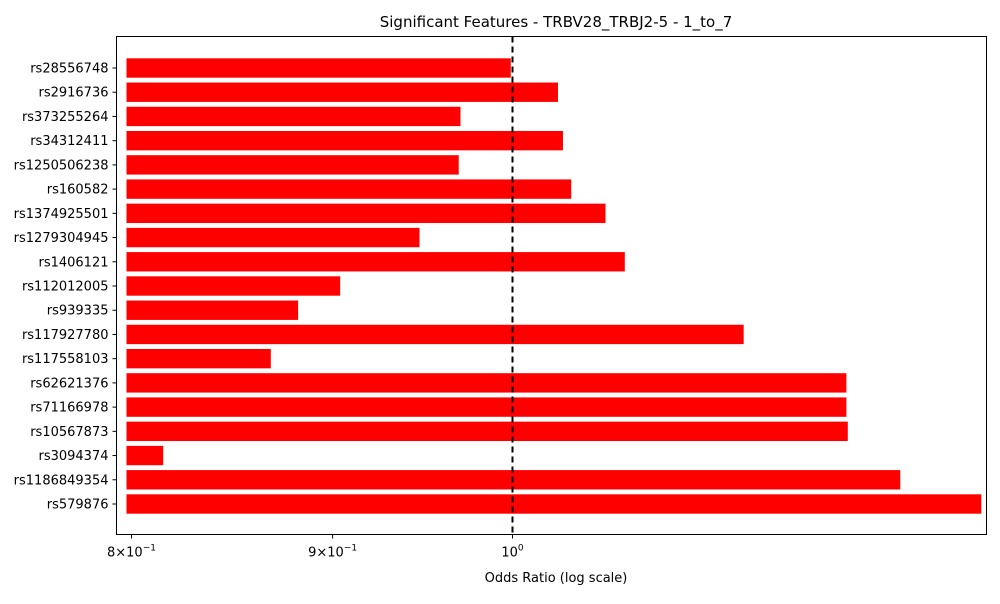  I want to click on x-axis-label: Odds Ratio (log scale), so click(556, 578).